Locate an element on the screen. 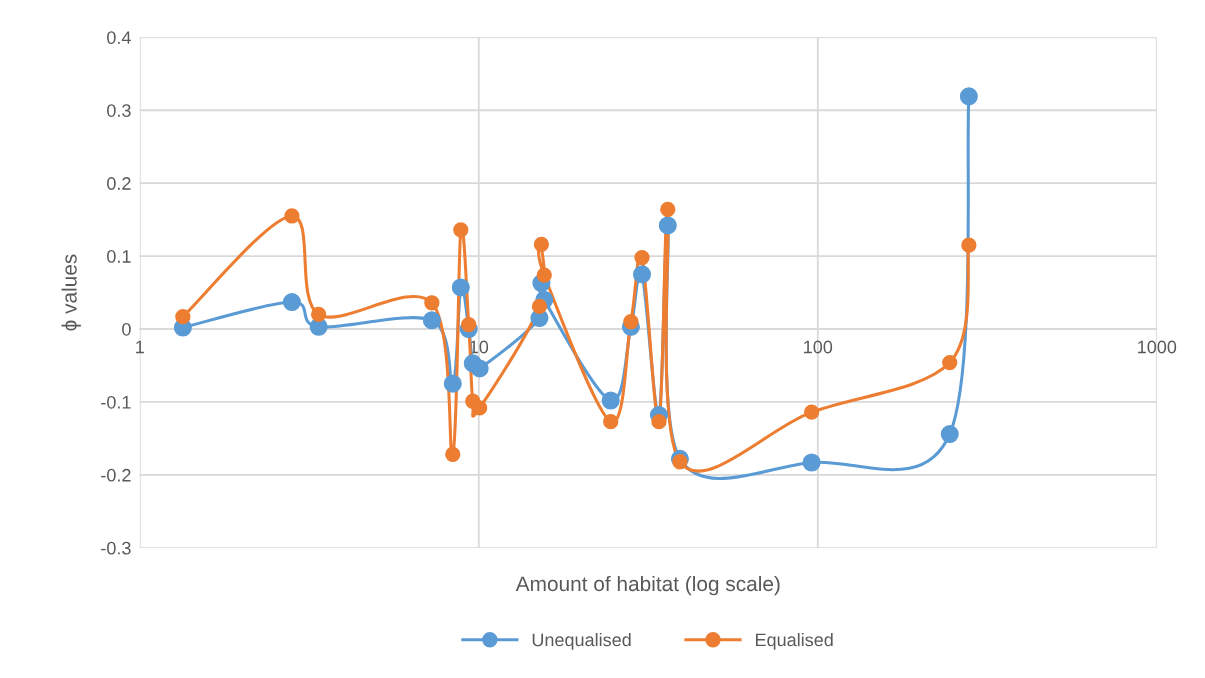  x-tick-label: 100 is located at coordinates (818, 347).